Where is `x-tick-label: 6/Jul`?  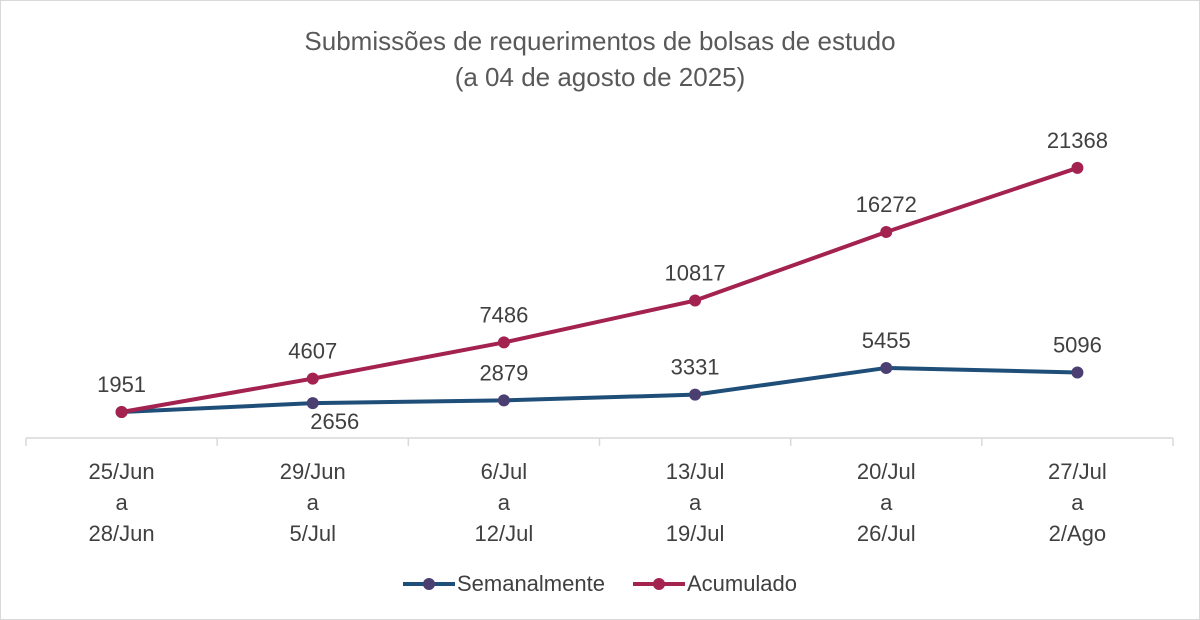 x-tick-label: 6/Jul is located at coordinates (504, 471).